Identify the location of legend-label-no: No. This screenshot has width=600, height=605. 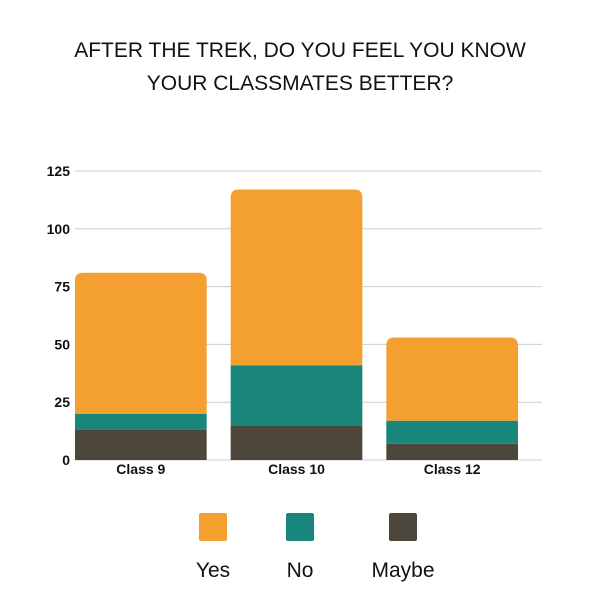
(300, 570).